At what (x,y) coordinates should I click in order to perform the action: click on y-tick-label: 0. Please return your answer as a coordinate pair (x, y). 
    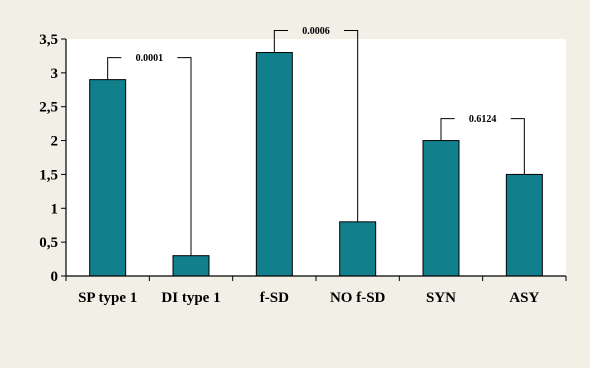
    Looking at the image, I should click on (55, 277).